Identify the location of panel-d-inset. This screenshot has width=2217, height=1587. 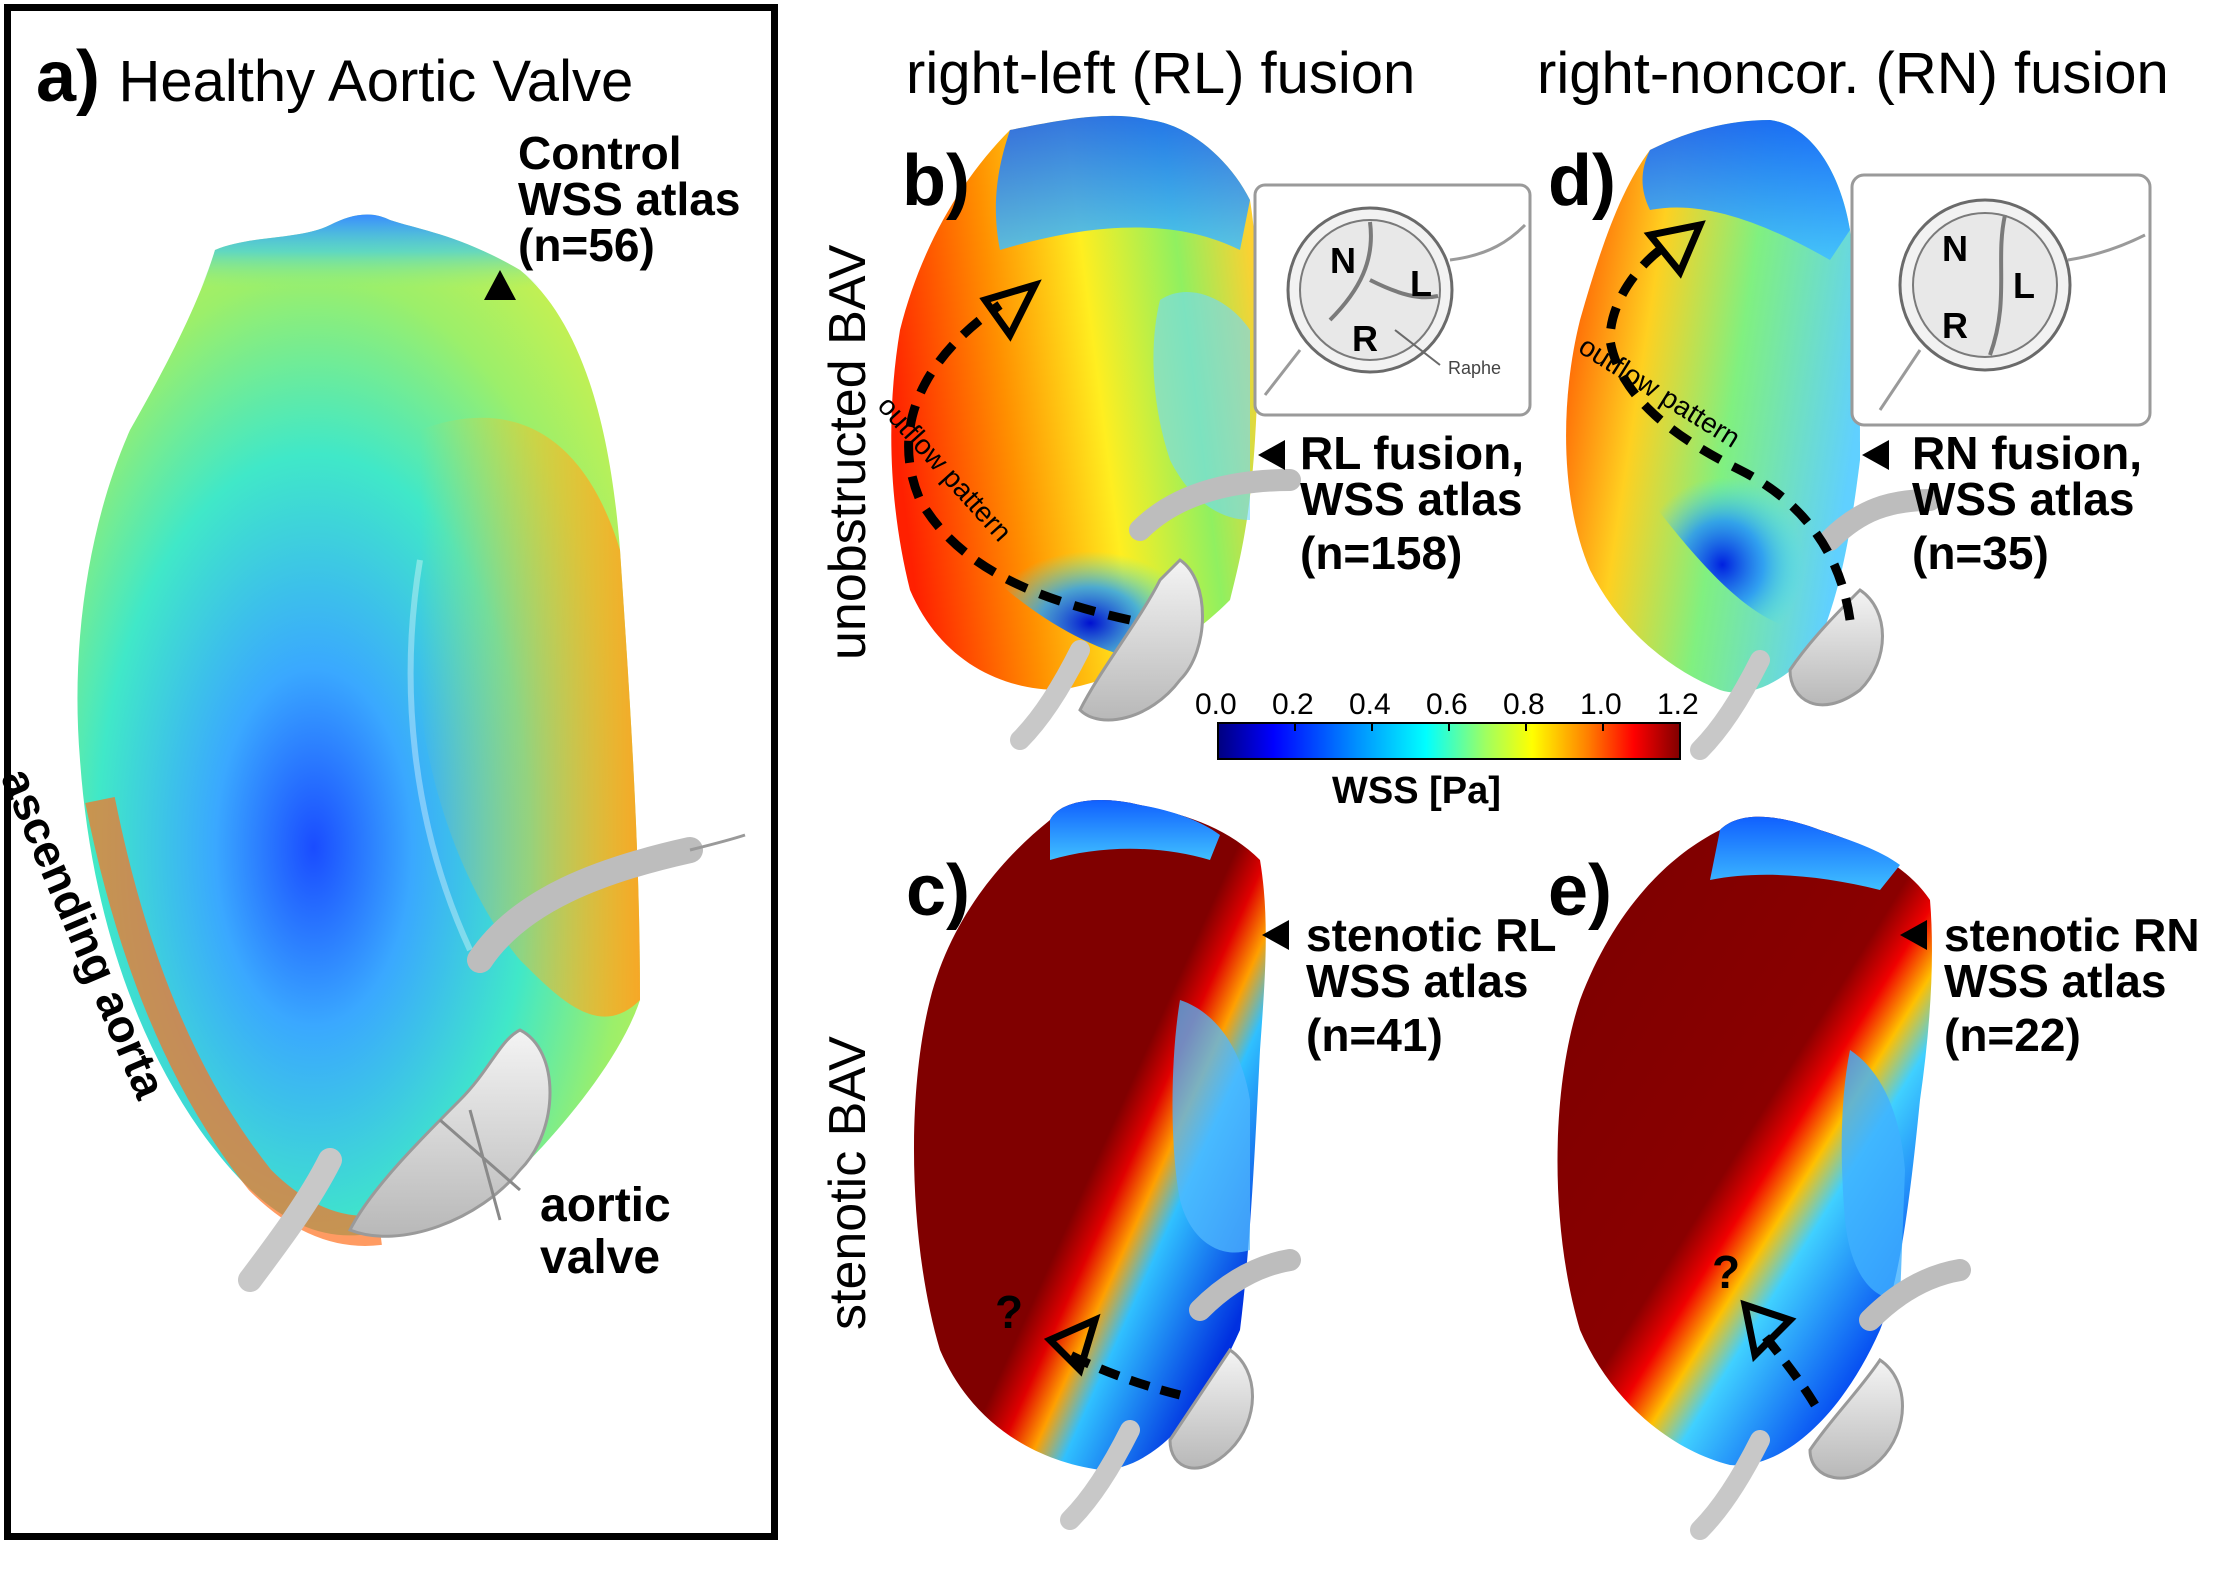
(2001, 300).